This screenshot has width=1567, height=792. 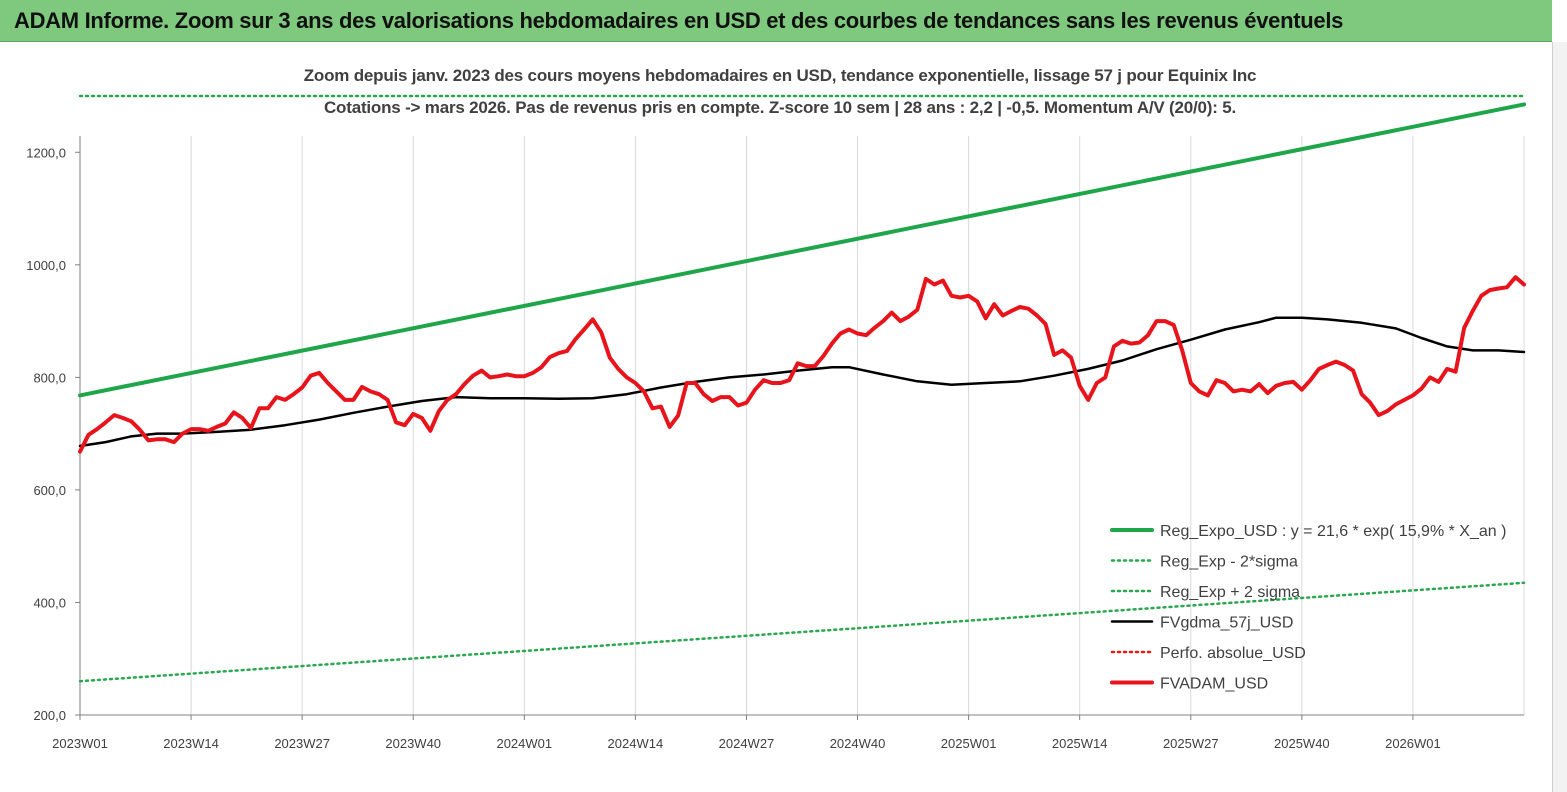 What do you see at coordinates (858, 743) in the screenshot?
I see `x-tick-label: 2024W40` at bounding box center [858, 743].